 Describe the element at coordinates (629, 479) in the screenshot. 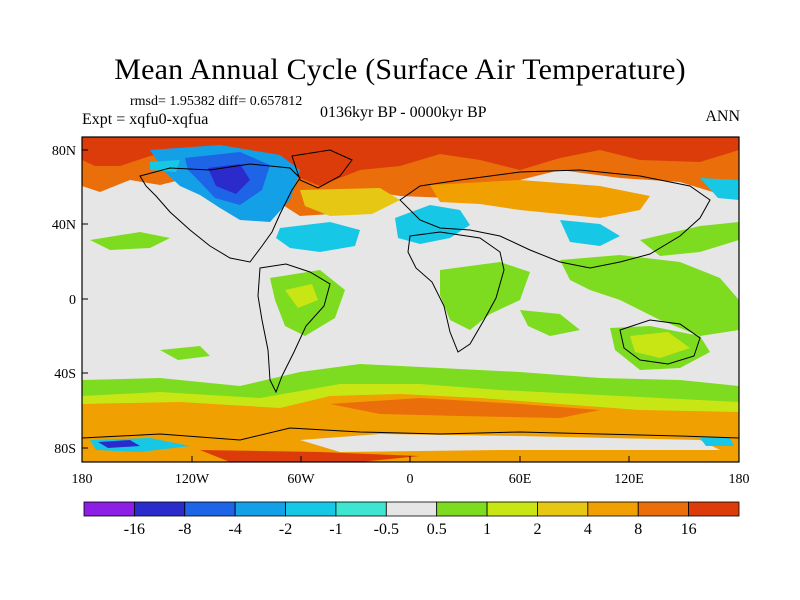

I see `lon-label: 120E` at that location.